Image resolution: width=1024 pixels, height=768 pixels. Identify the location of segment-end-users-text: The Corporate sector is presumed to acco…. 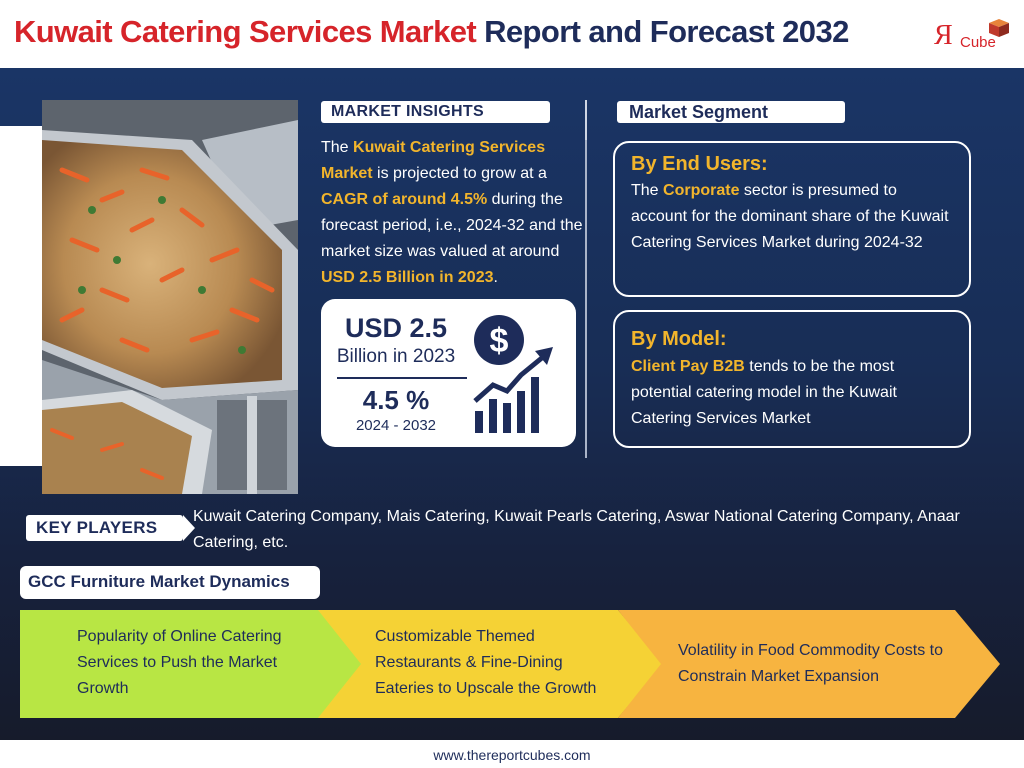
(791, 217).